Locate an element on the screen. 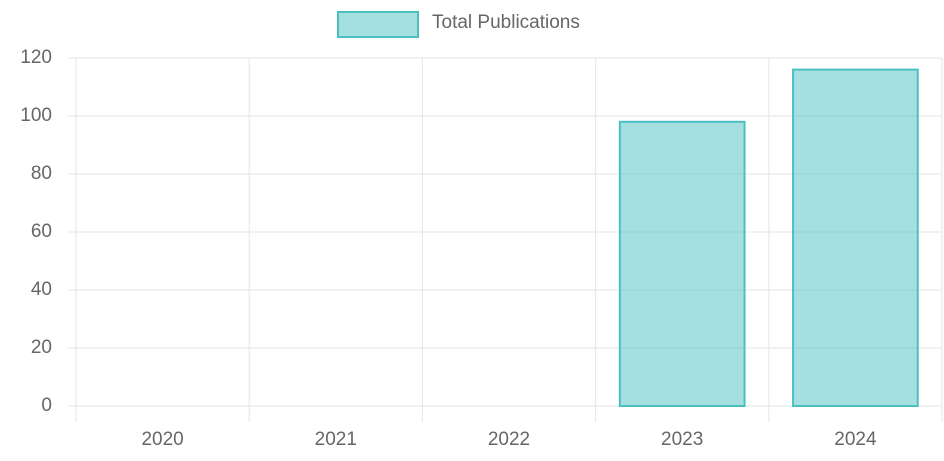  legend-swatch is located at coordinates (378, 24).